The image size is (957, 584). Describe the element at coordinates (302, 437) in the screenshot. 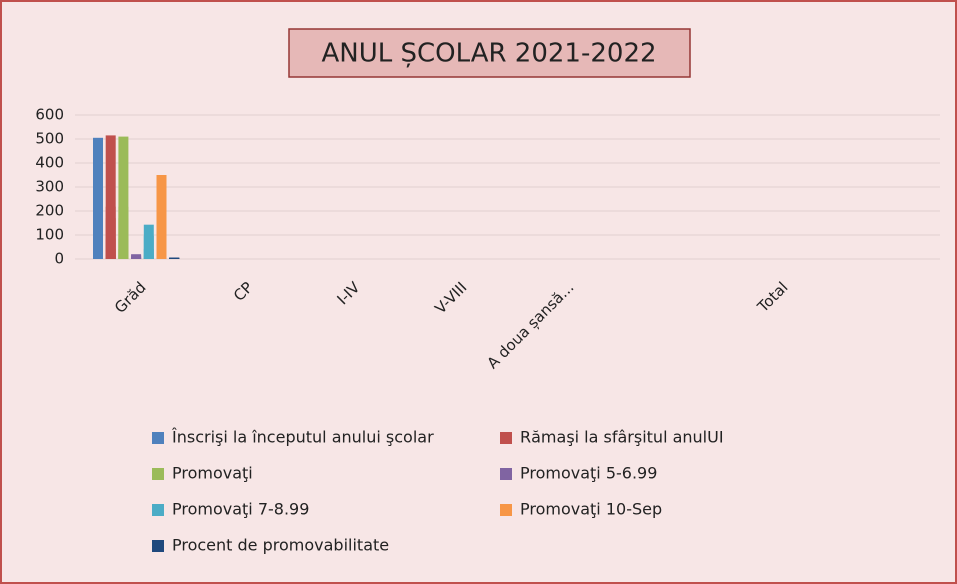

I see `legend-label: Înscrişi la începutul anului şcolar` at that location.